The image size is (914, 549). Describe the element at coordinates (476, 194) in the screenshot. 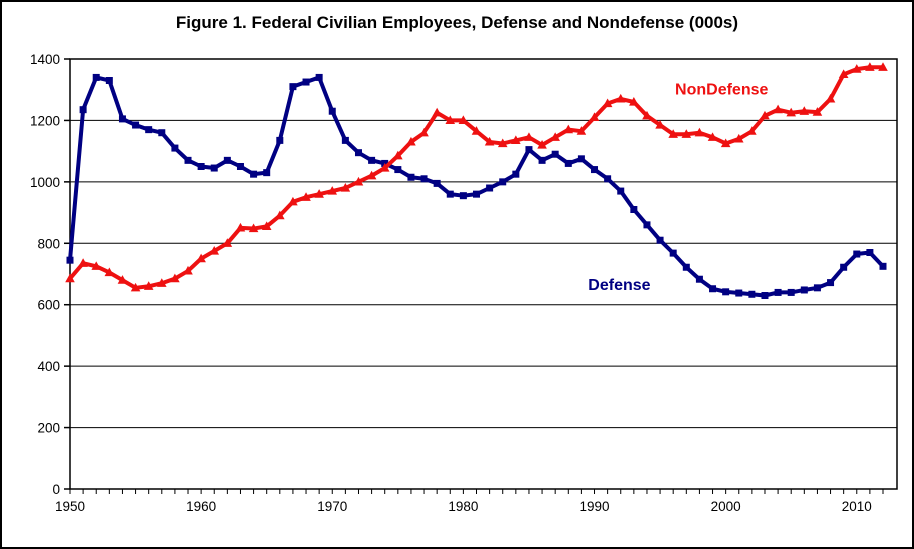

I see `defense-marker-1981` at that location.